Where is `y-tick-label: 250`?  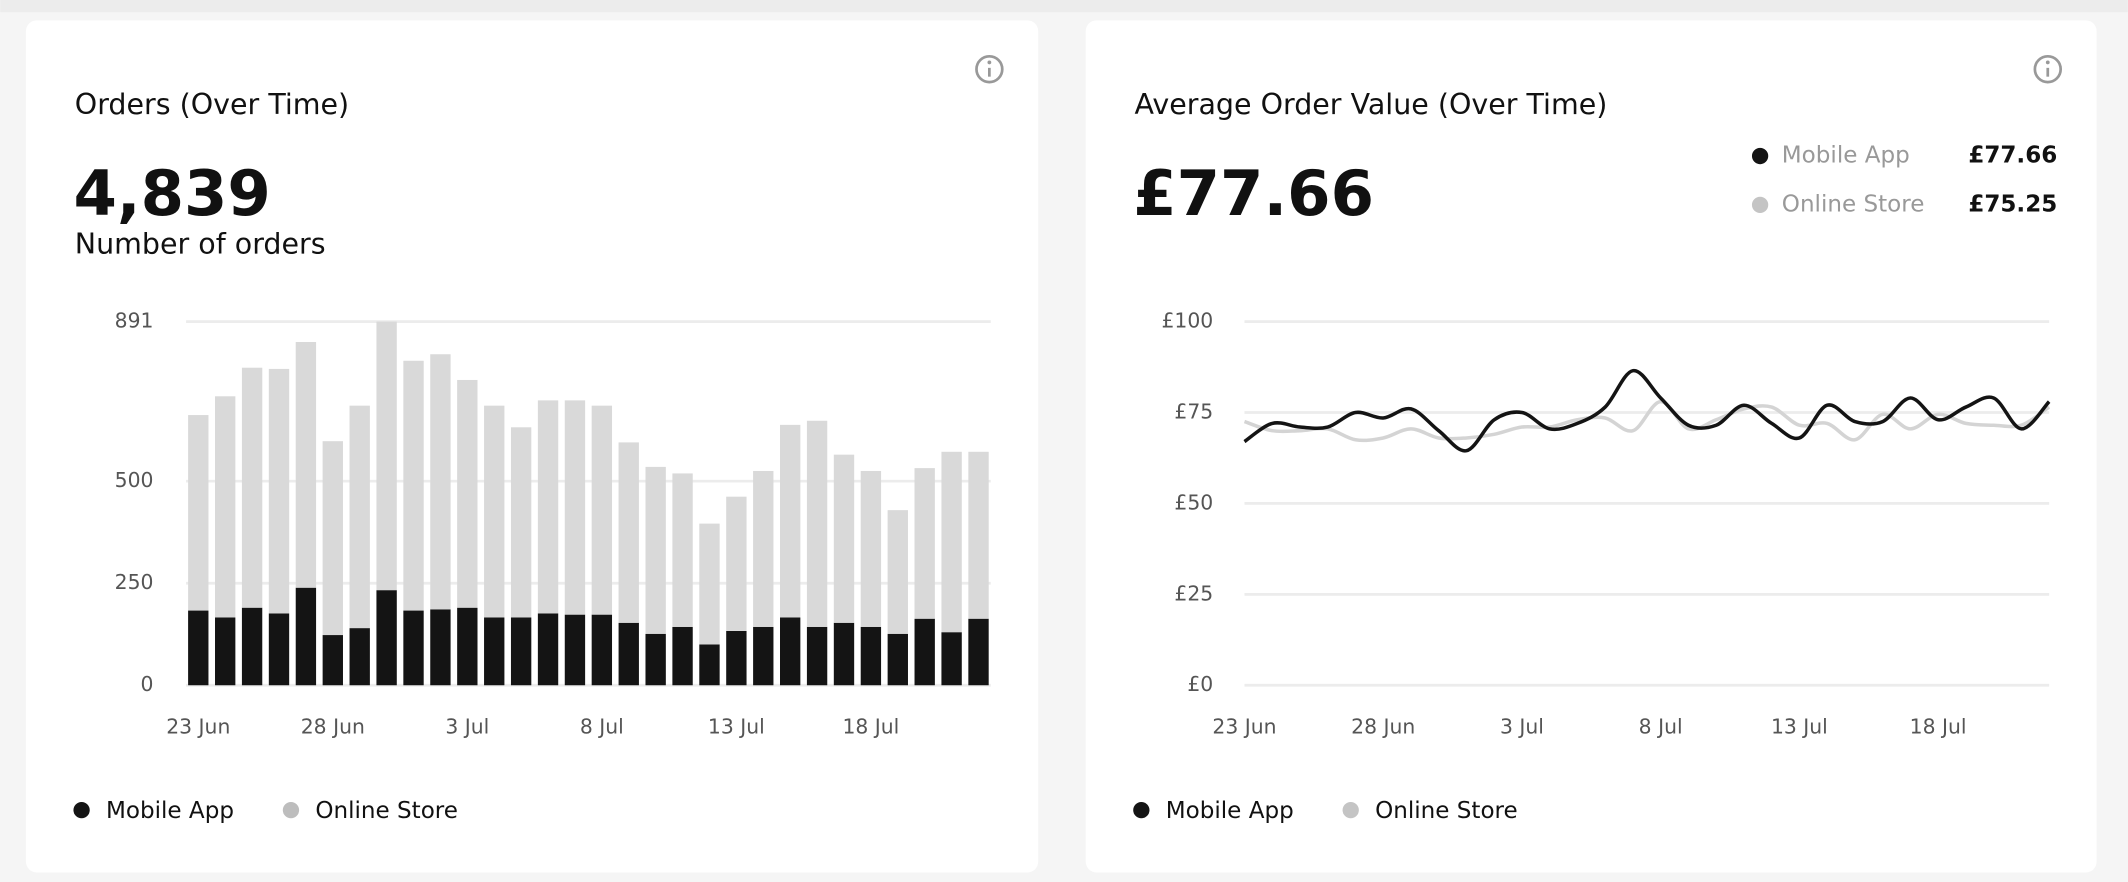
y-tick-label: 250 is located at coordinates (134, 582).